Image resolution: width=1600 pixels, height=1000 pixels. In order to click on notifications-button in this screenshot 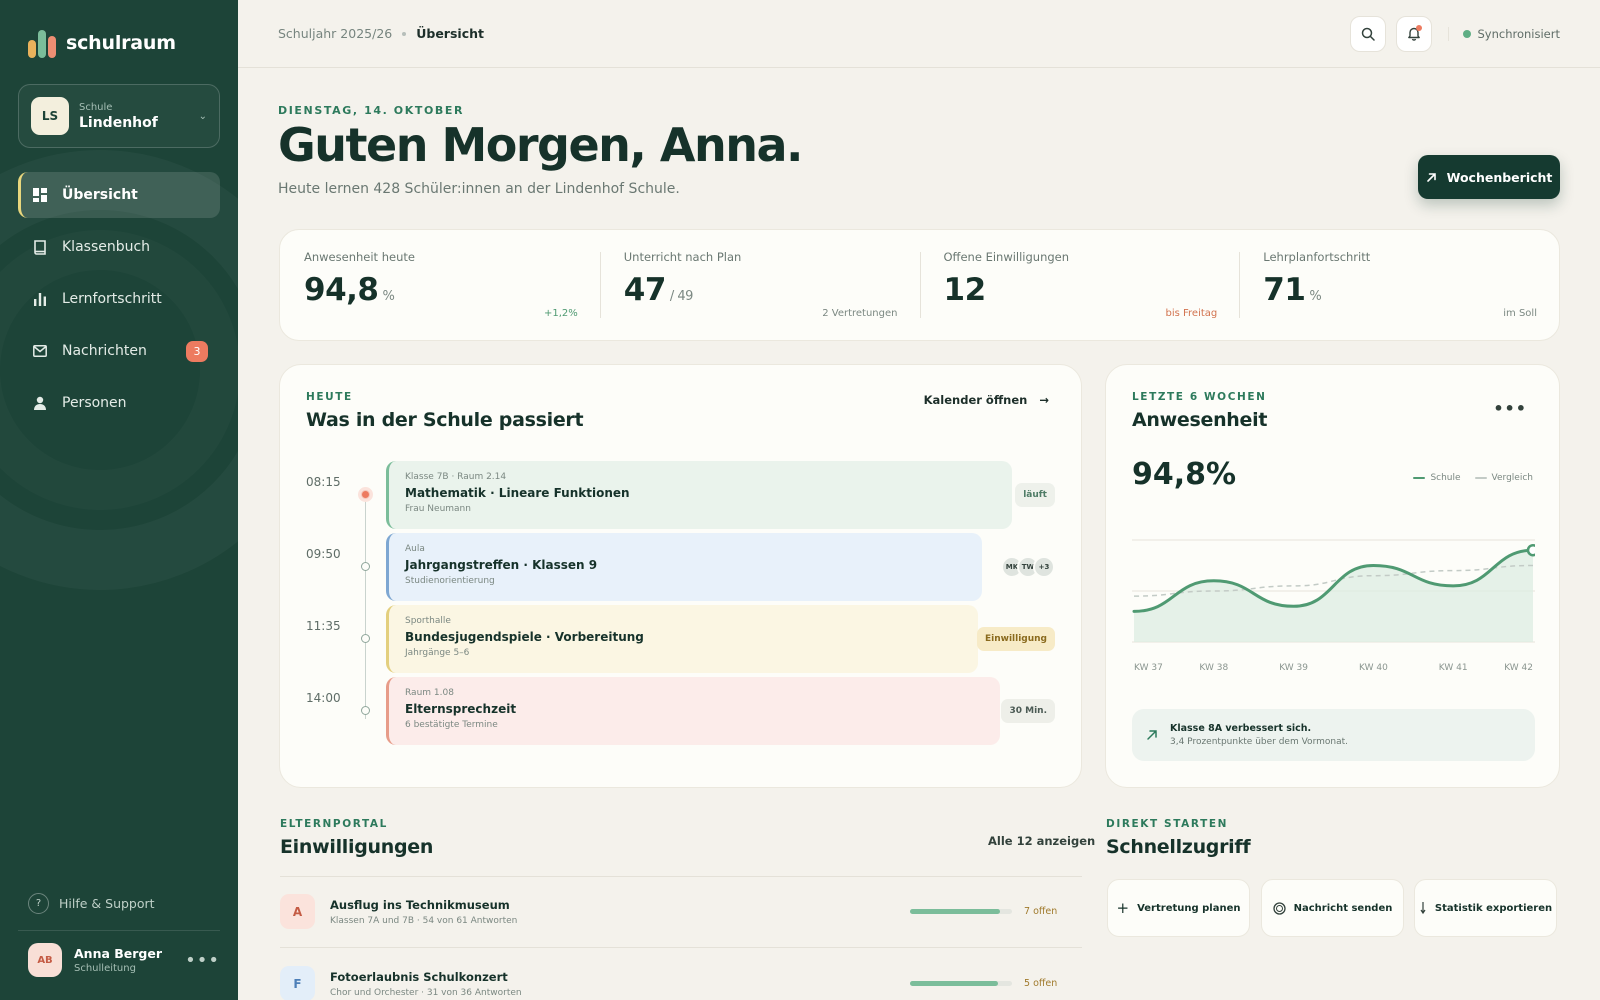, I will do `click(1413, 33)`.